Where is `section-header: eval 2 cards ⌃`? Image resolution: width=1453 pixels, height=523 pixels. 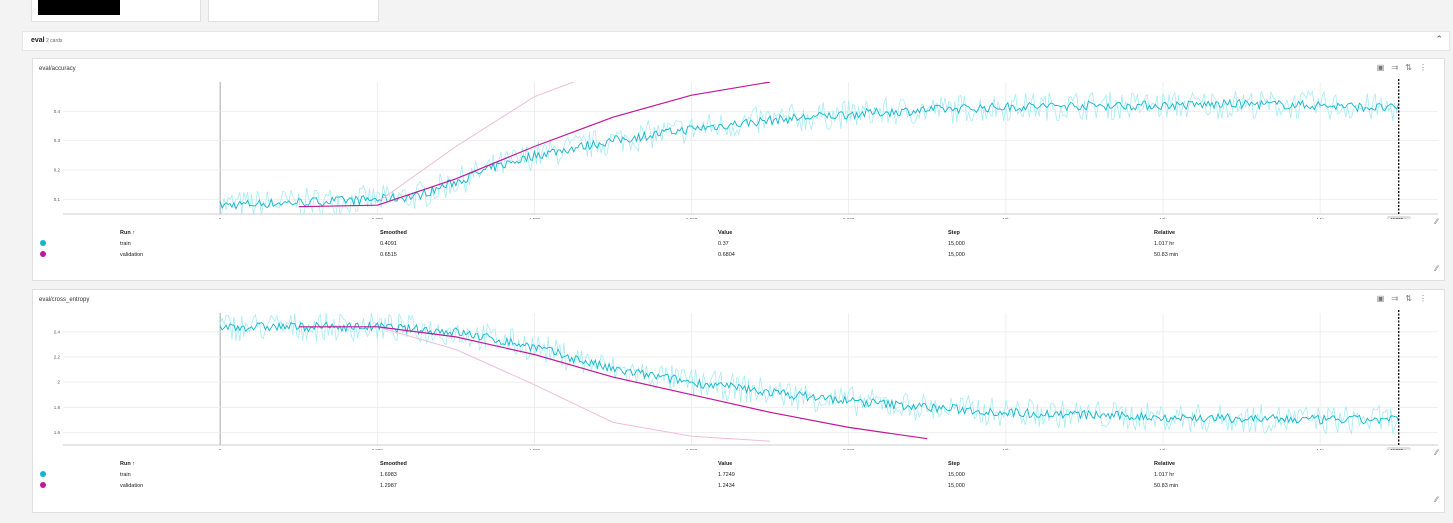 section-header: eval 2 cards ⌃ is located at coordinates (736, 41).